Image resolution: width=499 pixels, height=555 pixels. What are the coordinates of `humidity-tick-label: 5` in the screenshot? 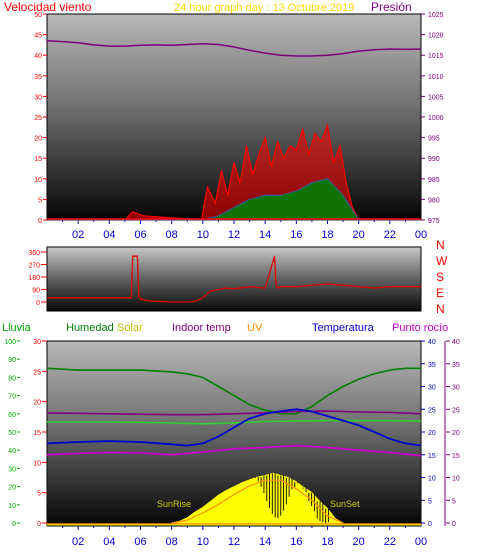 It's located at (39, 494).